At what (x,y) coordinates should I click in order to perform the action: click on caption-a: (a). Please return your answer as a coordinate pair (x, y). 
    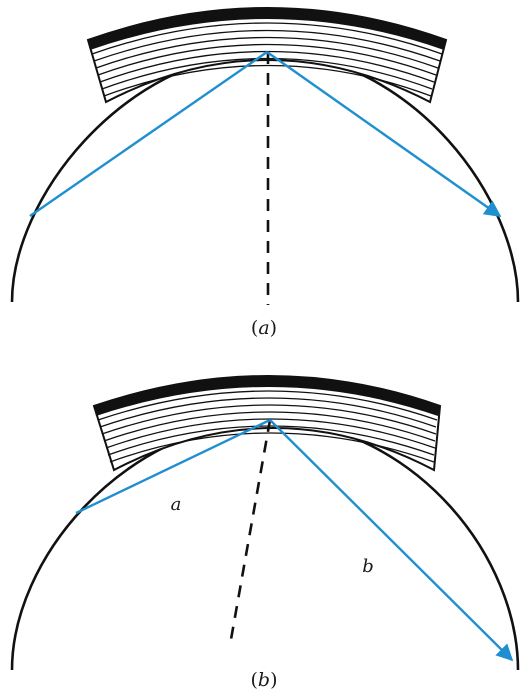
    Looking at the image, I should click on (264, 328).